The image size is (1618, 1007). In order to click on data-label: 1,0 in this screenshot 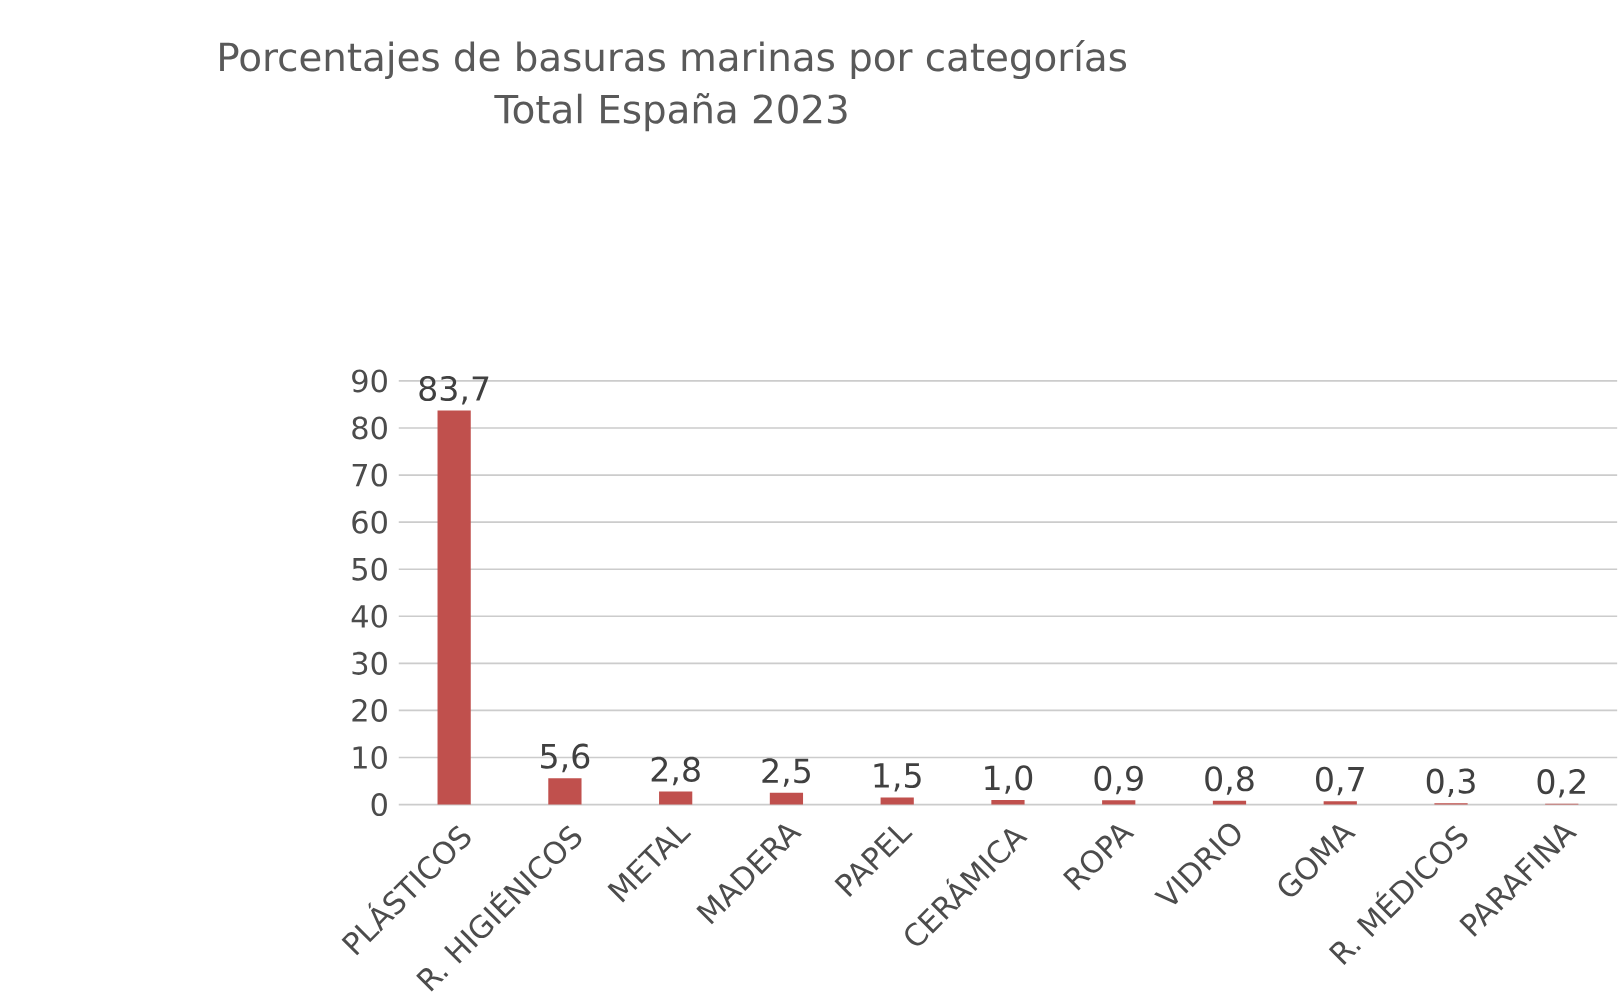, I will do `click(1009, 779)`.